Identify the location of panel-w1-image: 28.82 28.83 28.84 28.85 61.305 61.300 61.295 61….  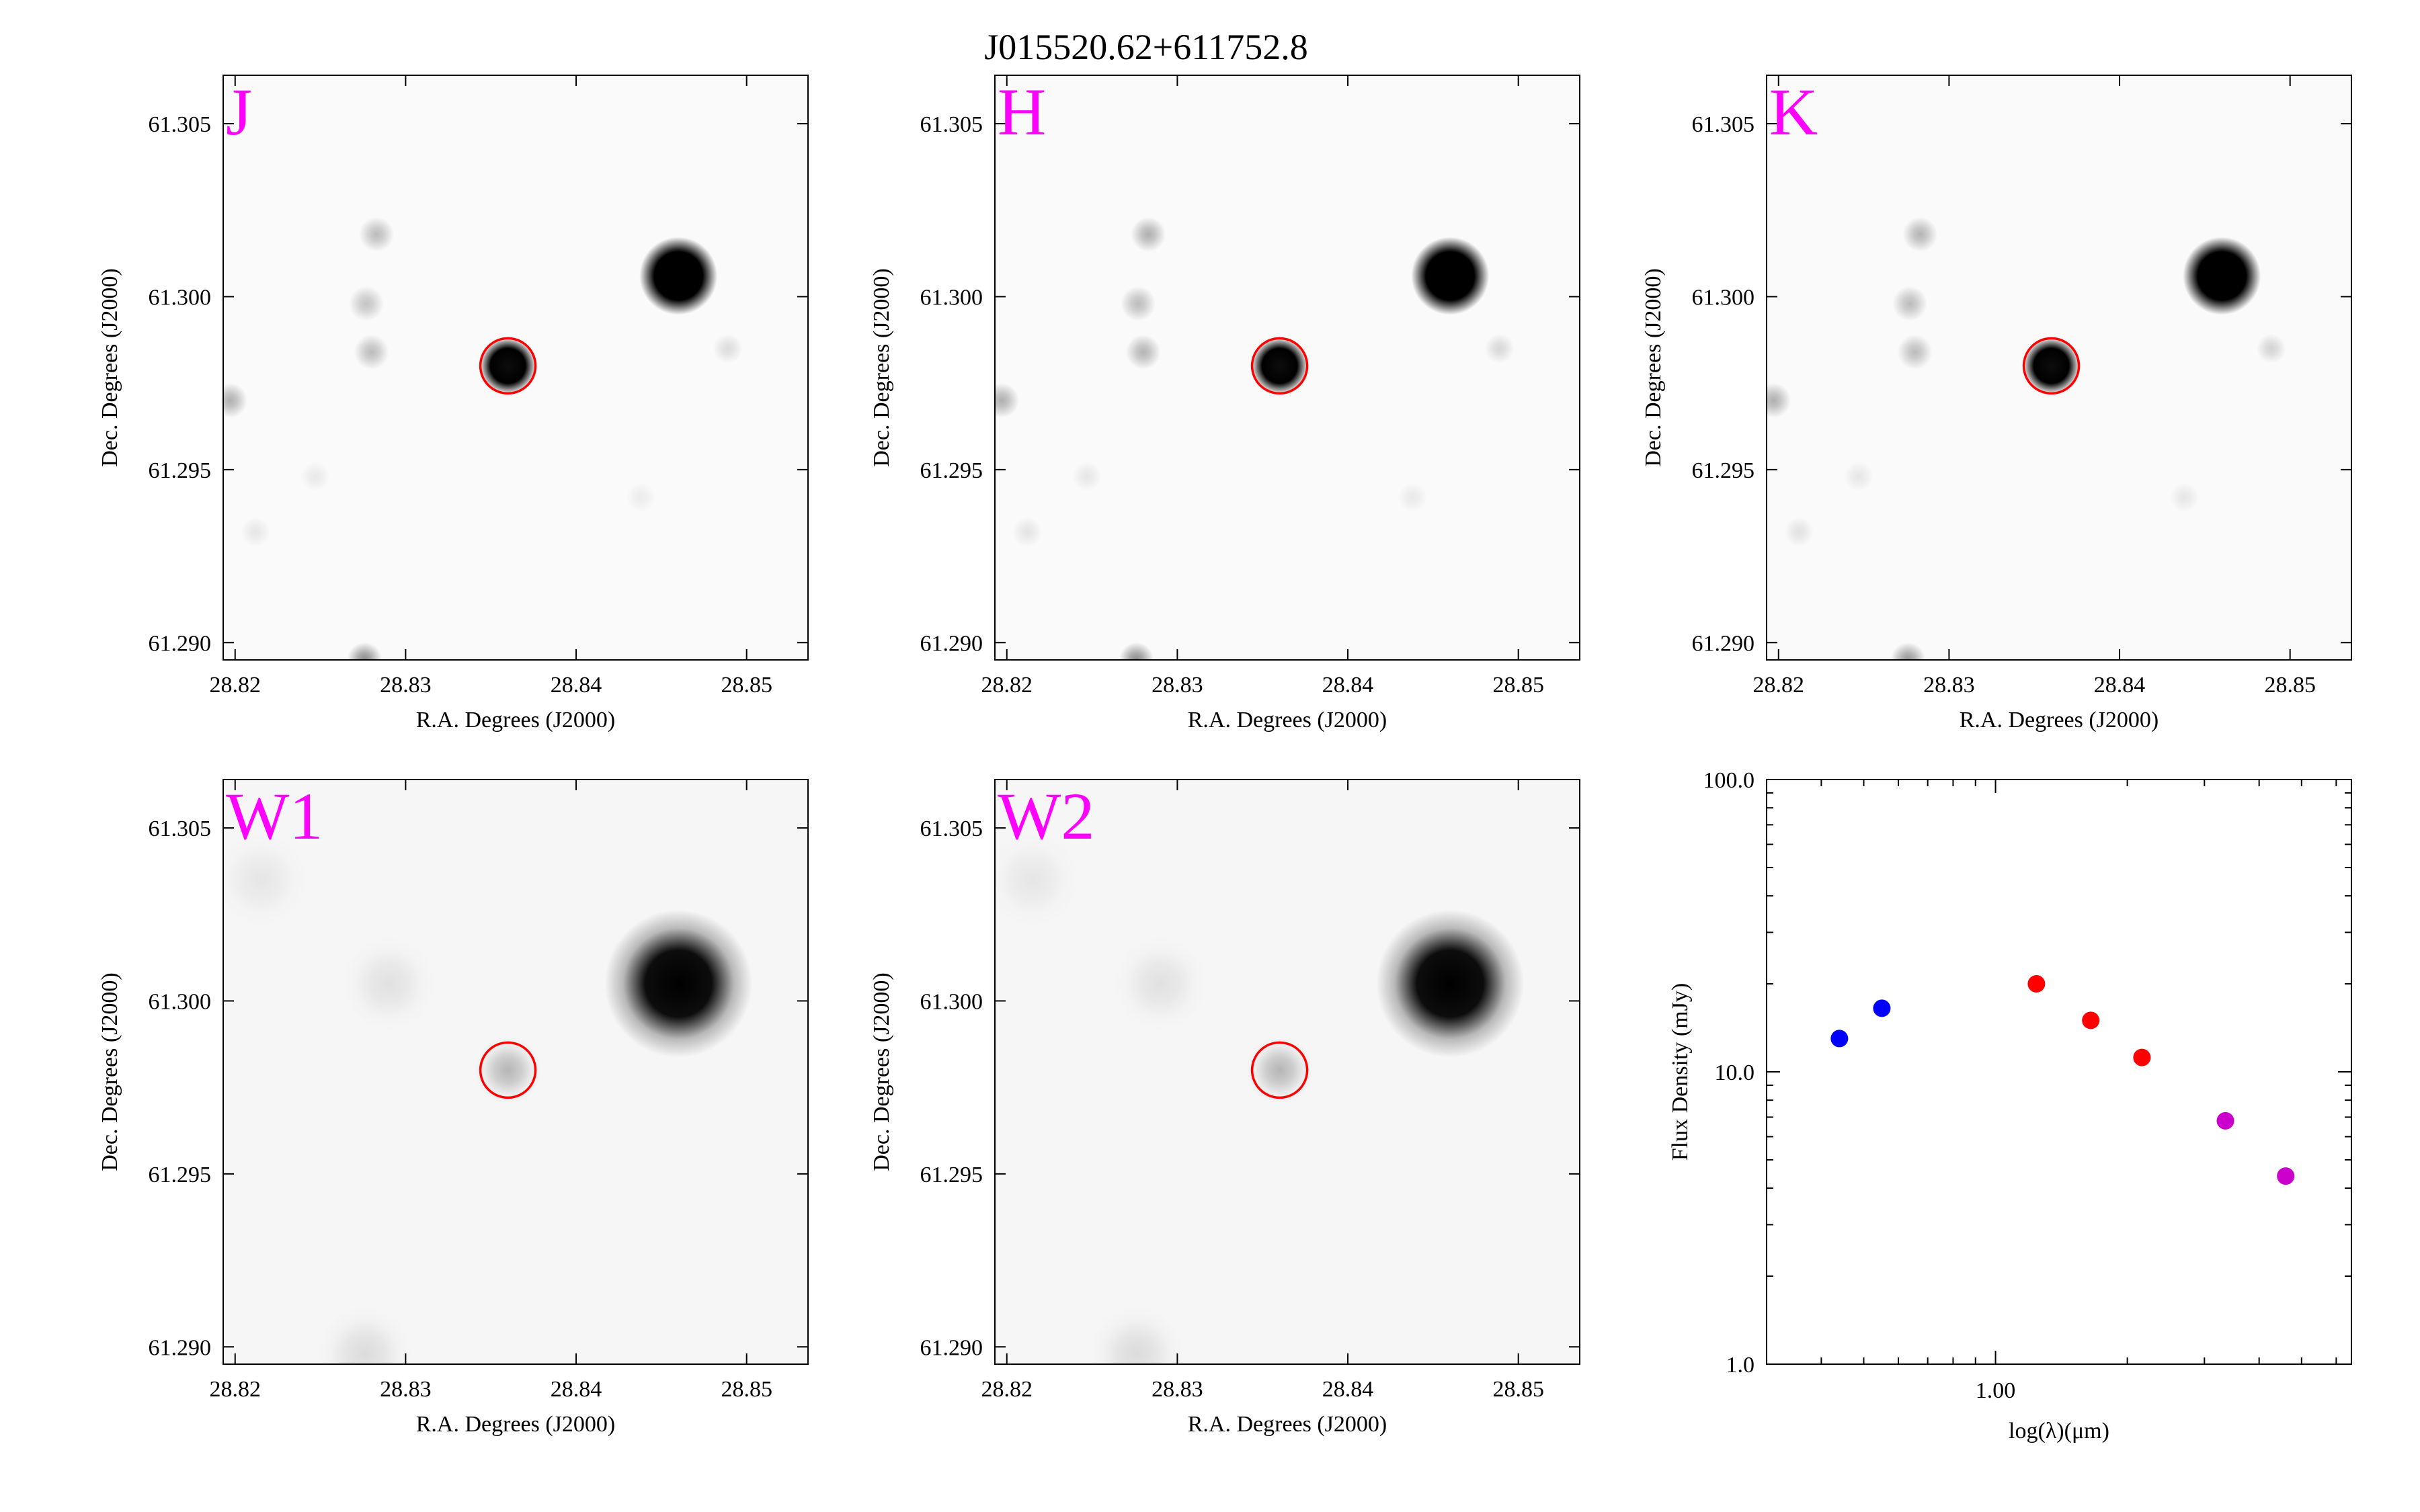
(453, 1108).